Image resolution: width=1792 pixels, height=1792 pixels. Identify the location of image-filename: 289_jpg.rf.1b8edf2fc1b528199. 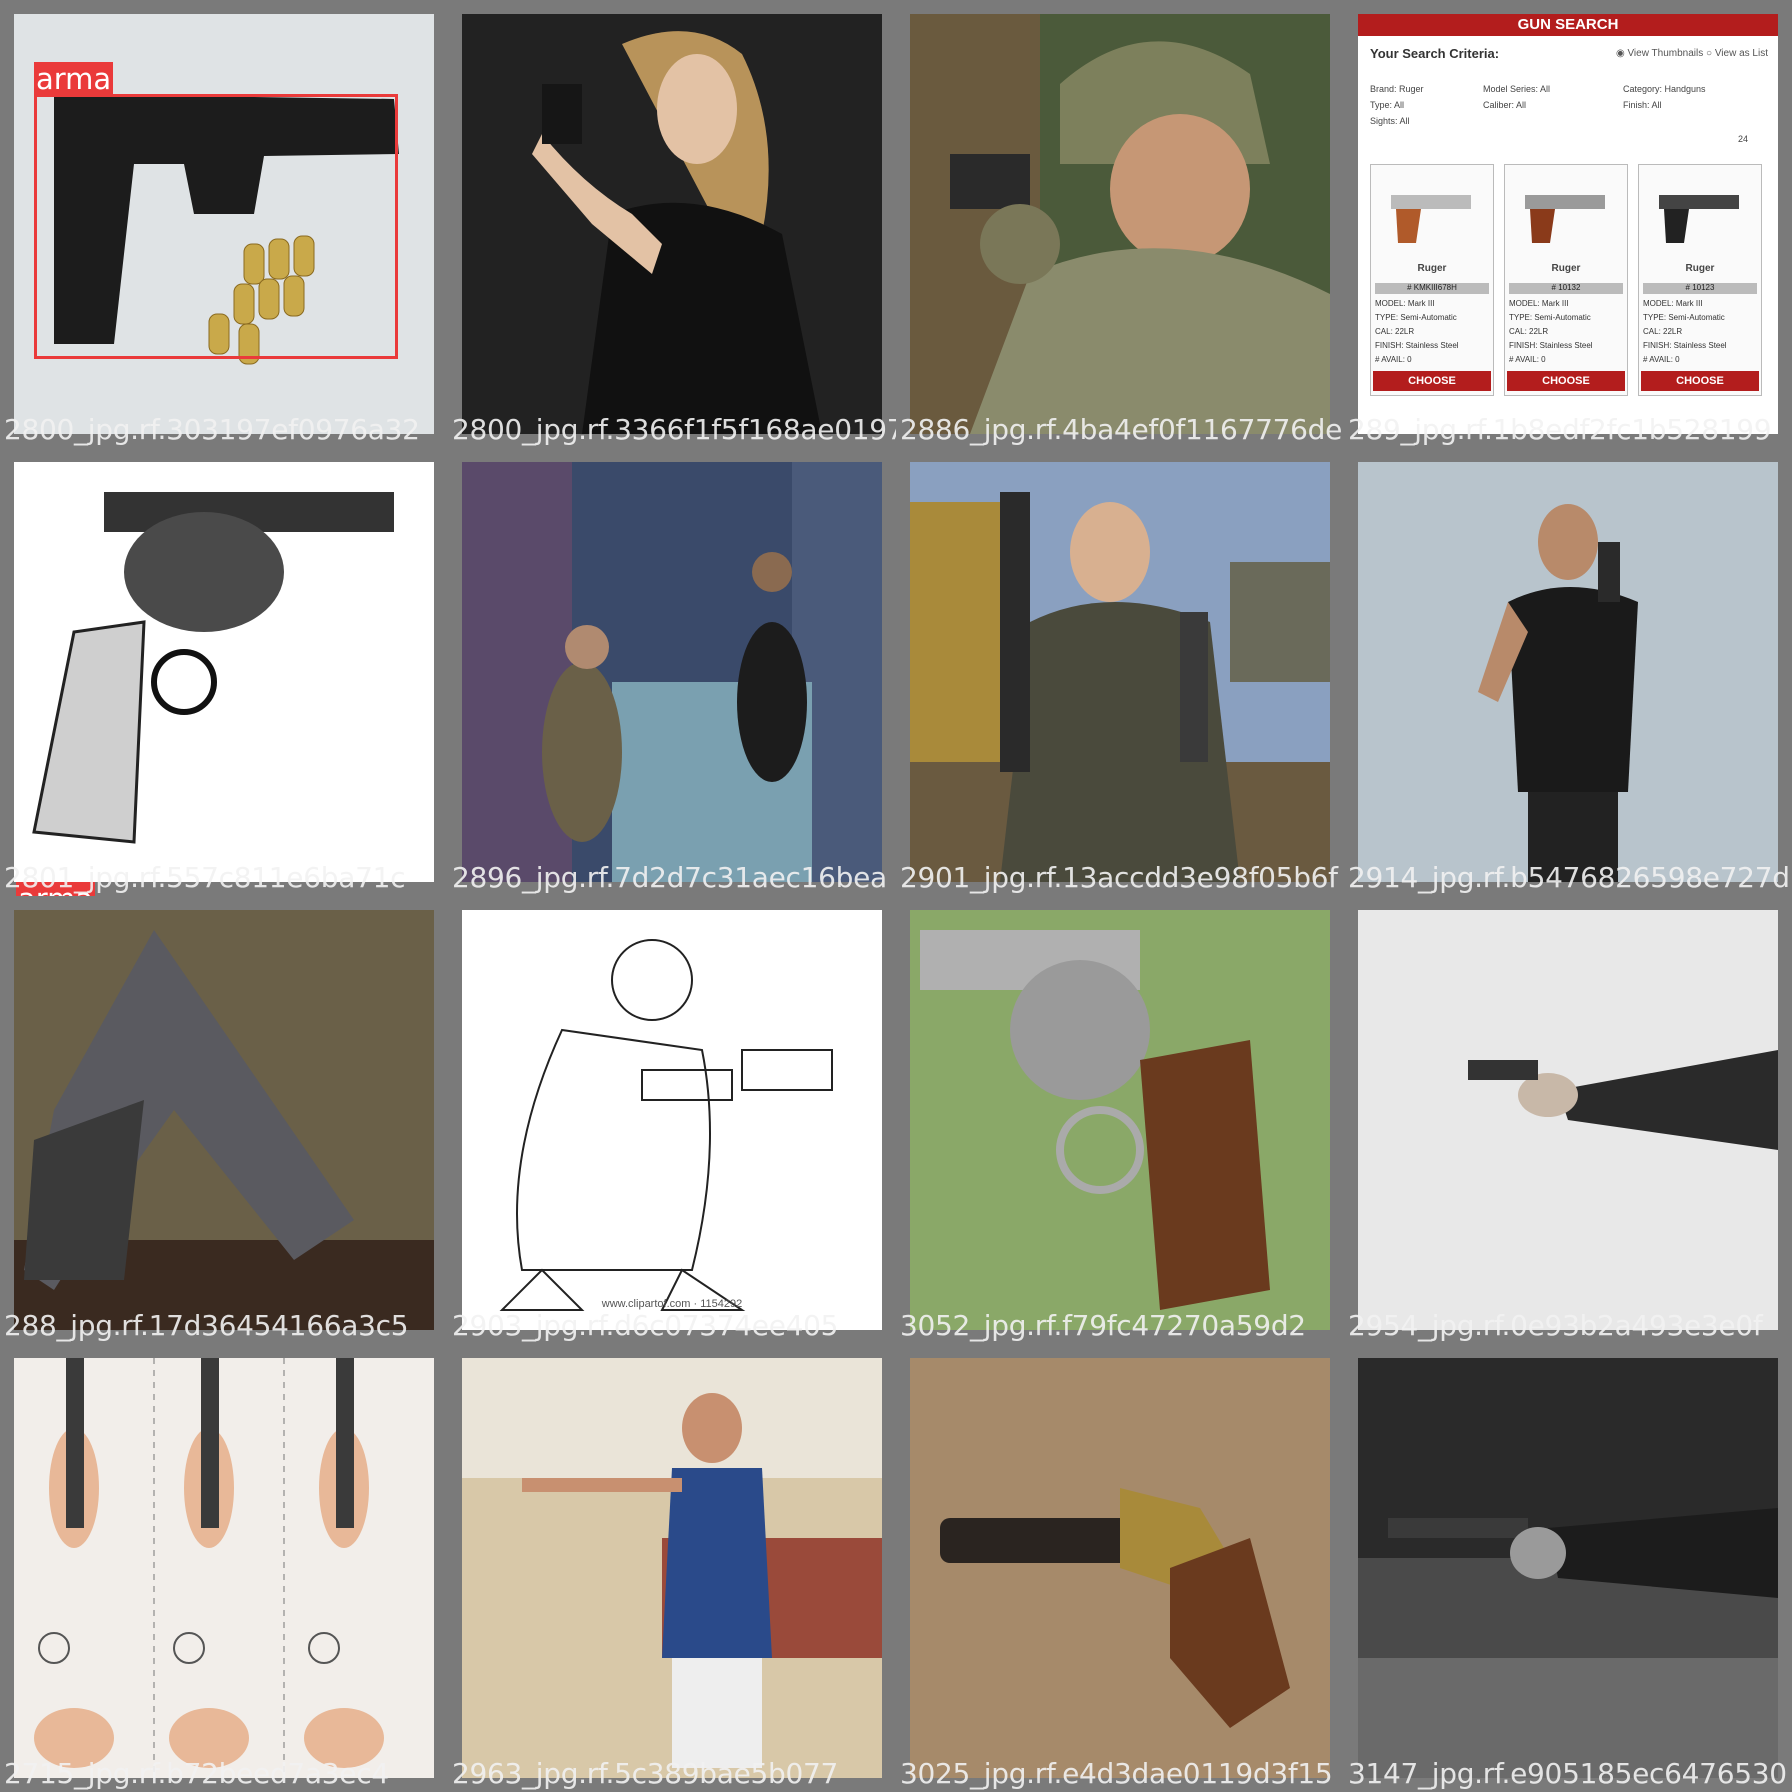
(1560, 429).